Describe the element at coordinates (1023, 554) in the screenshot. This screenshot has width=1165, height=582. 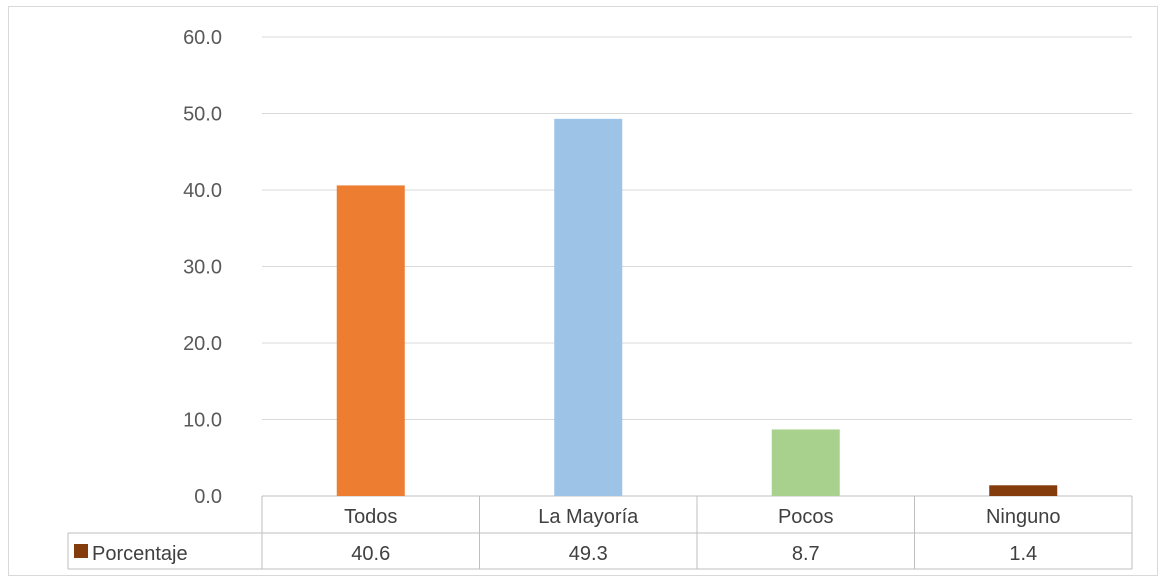
I see `value-label: 1.4` at that location.